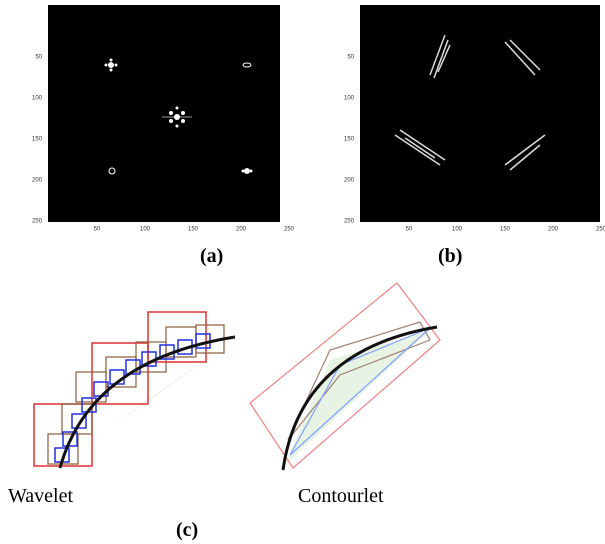  Describe the element at coordinates (134, 390) in the screenshot. I see `wavelet-diagram` at that location.